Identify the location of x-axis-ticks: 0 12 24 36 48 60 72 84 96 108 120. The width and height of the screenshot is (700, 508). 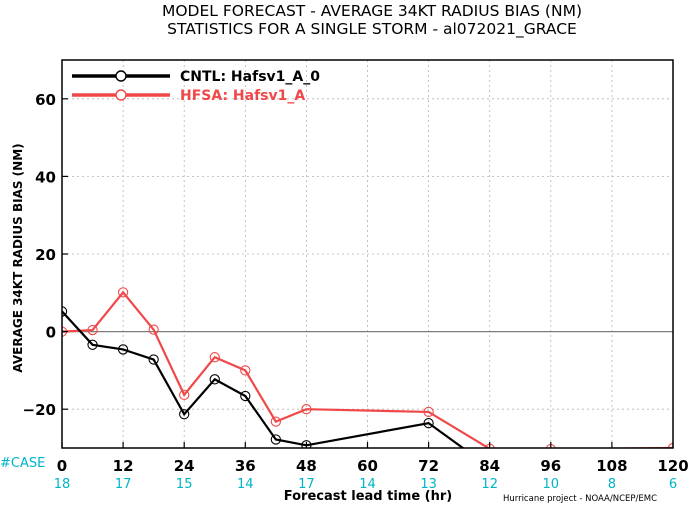
(373, 458).